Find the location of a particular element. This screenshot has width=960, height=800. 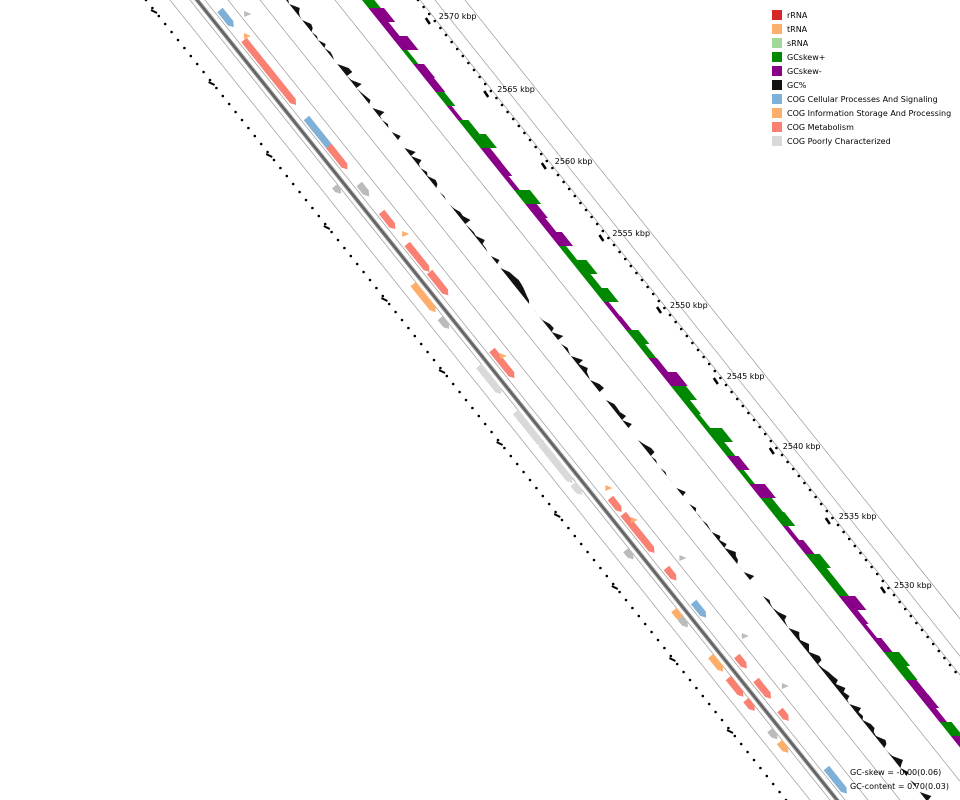

legend-swatch is located at coordinates (777, 113).